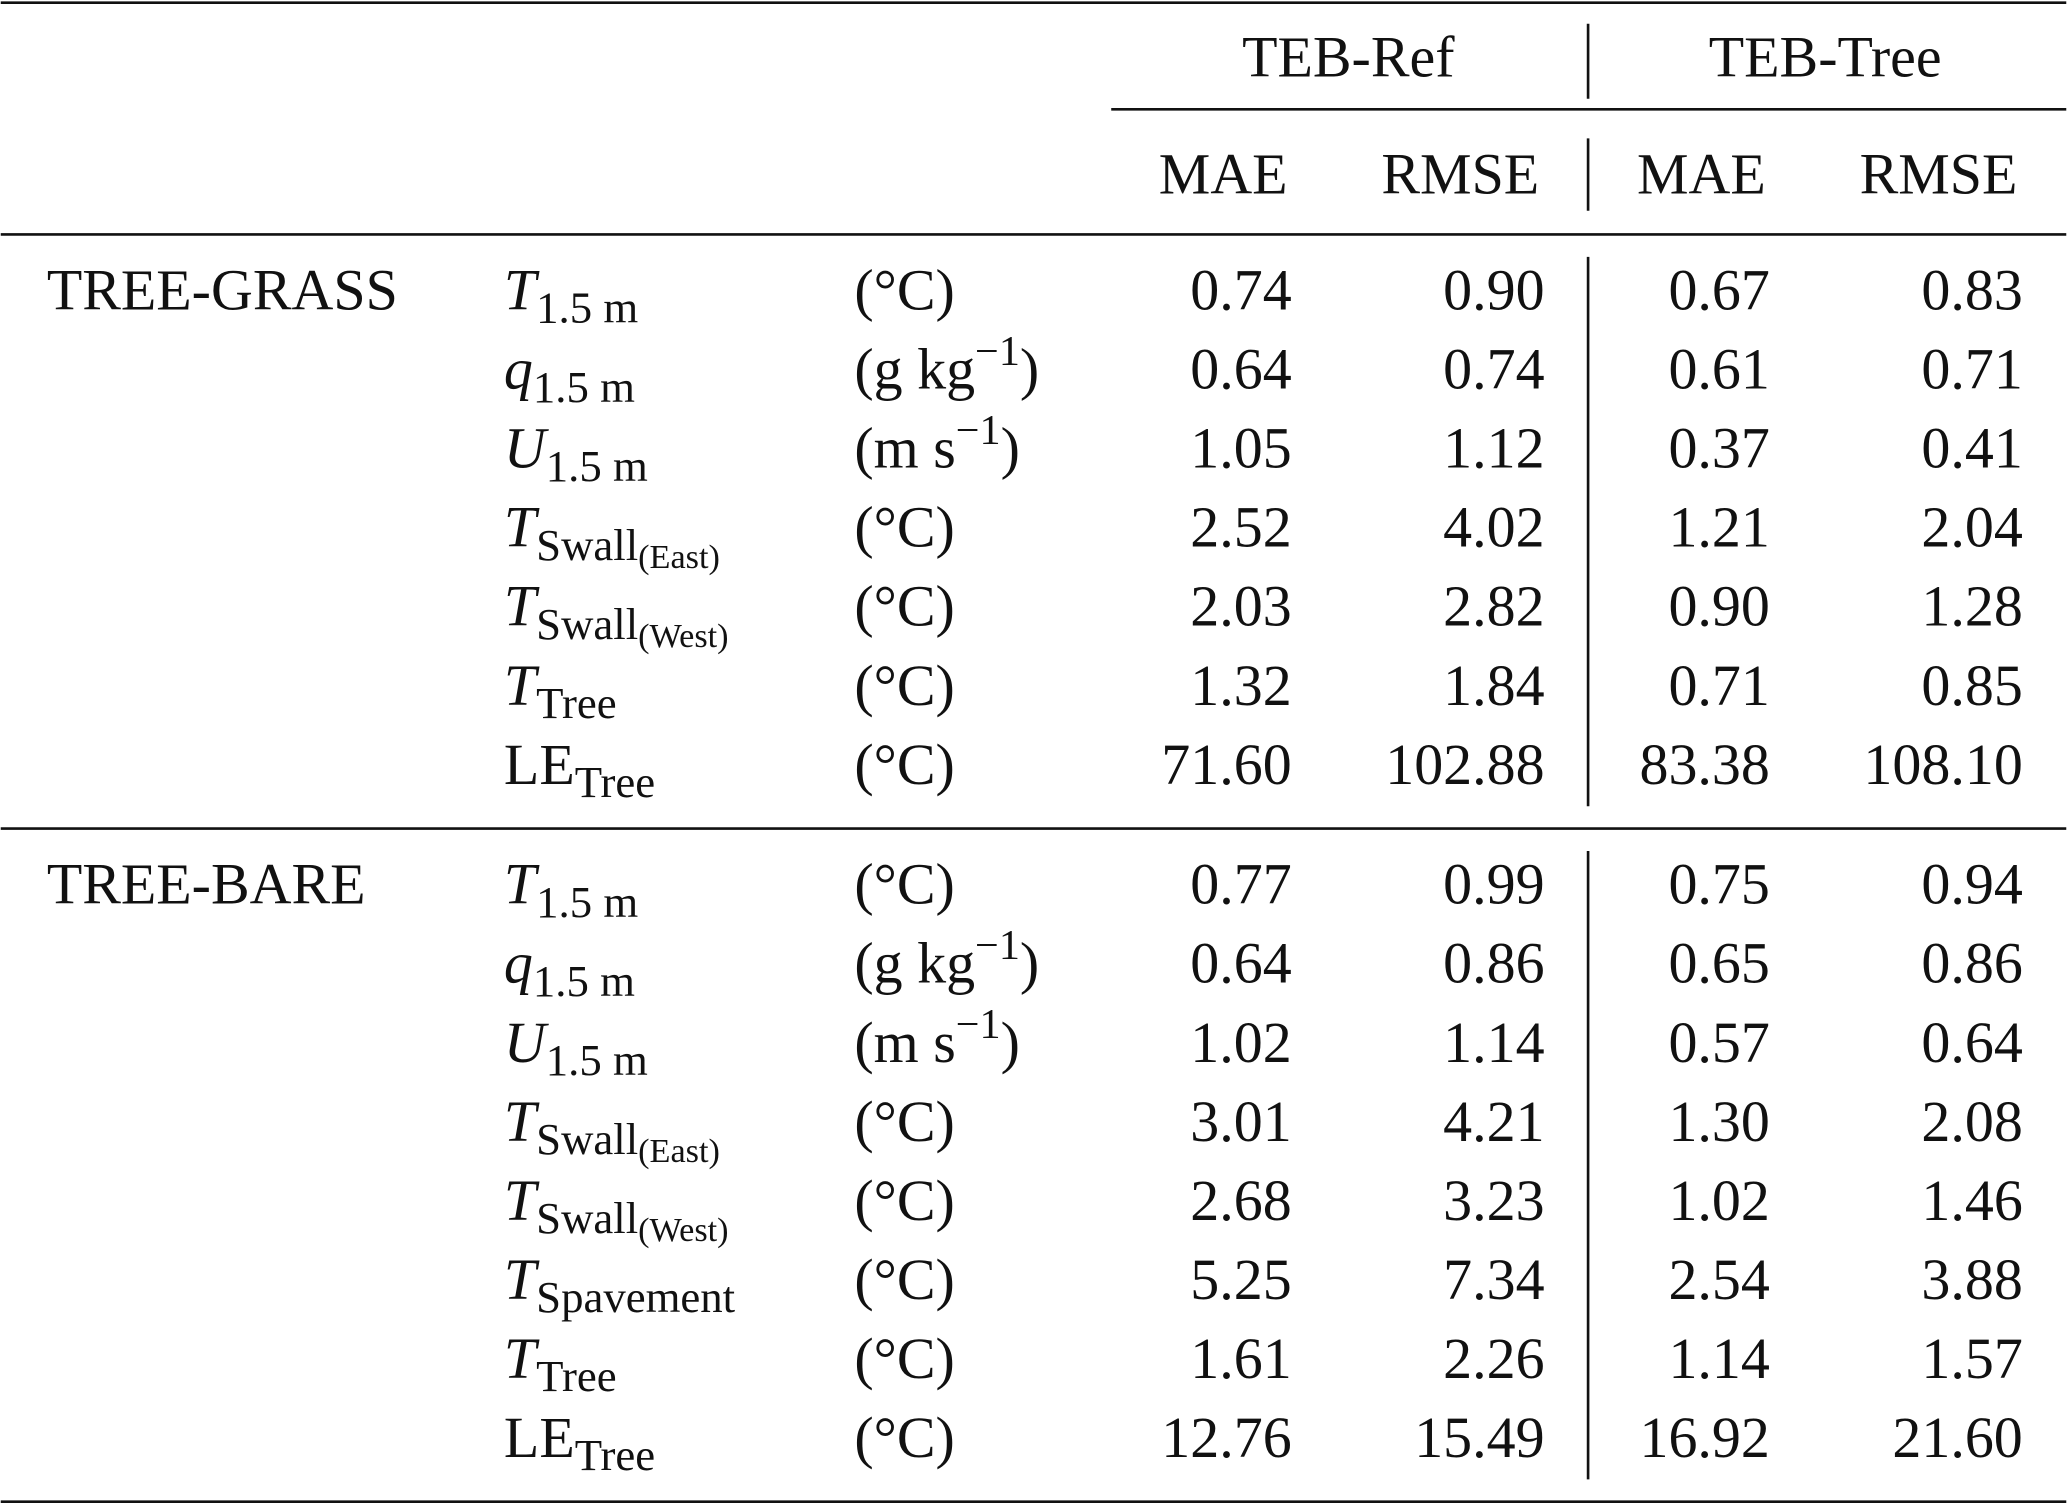 This screenshot has width=2067, height=1507. What do you see at coordinates (1479, 1437) in the screenshot?
I see `cell-value: 15.49` at bounding box center [1479, 1437].